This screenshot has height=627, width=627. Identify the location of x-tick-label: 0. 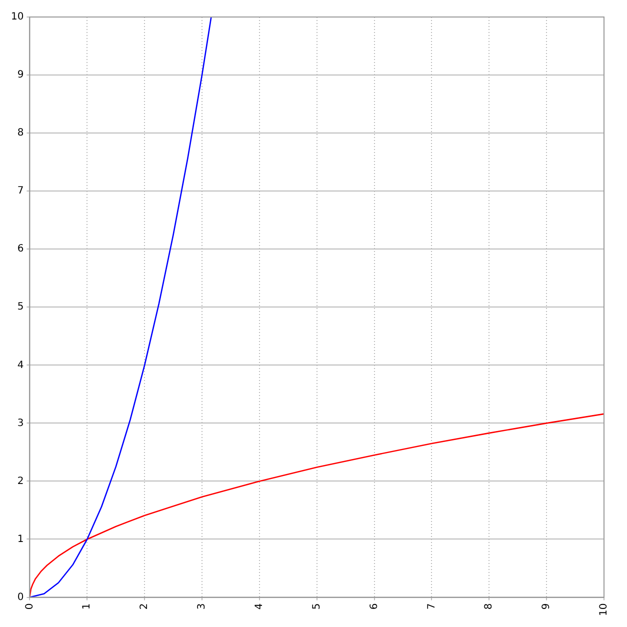
(30, 606).